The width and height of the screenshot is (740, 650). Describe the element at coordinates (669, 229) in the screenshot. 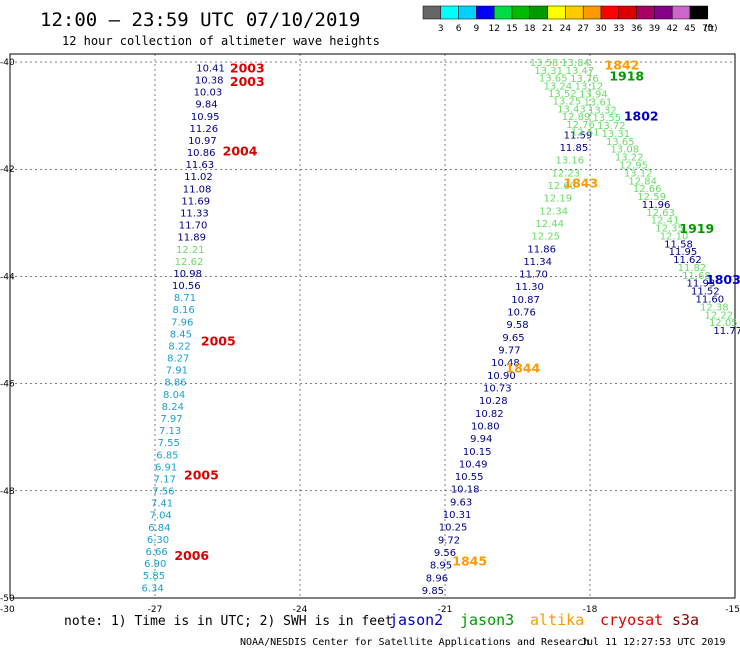

I see `wave-height-label: 12.35` at that location.